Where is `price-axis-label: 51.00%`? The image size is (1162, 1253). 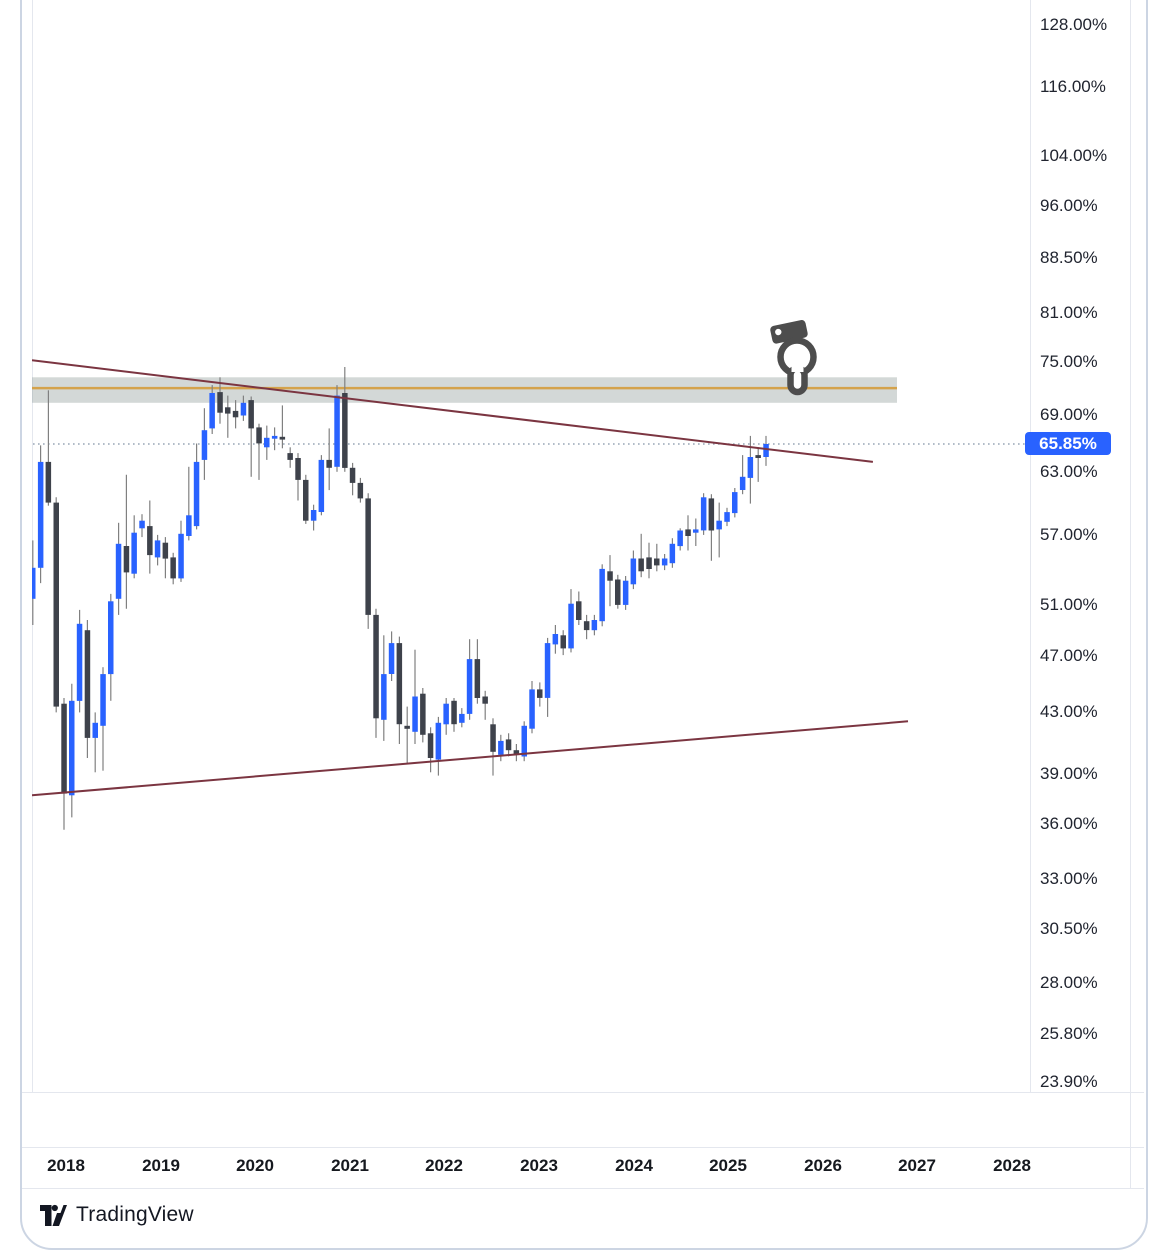 price-axis-label: 51.00% is located at coordinates (1069, 604).